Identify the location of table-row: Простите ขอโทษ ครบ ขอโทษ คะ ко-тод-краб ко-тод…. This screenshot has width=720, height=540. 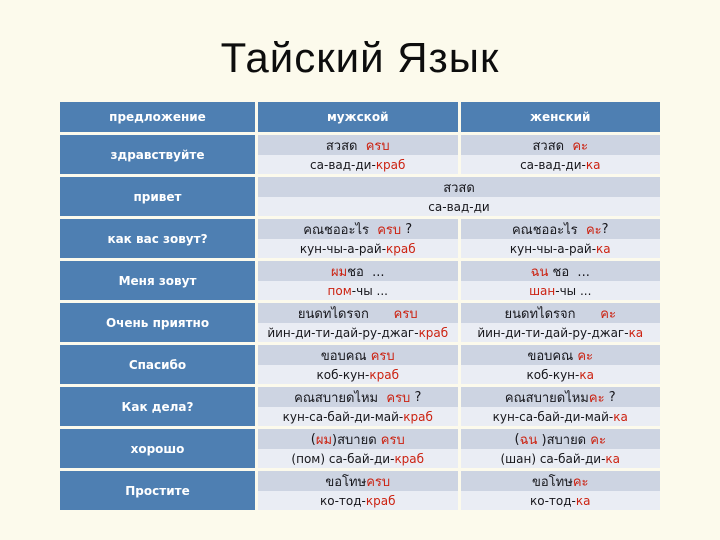
(360, 490).